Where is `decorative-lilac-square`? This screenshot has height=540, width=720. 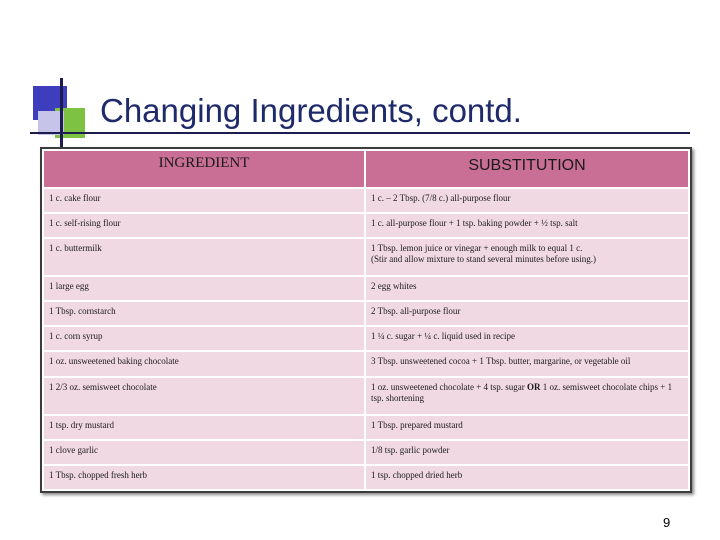
decorative-lilac-square is located at coordinates (51, 123).